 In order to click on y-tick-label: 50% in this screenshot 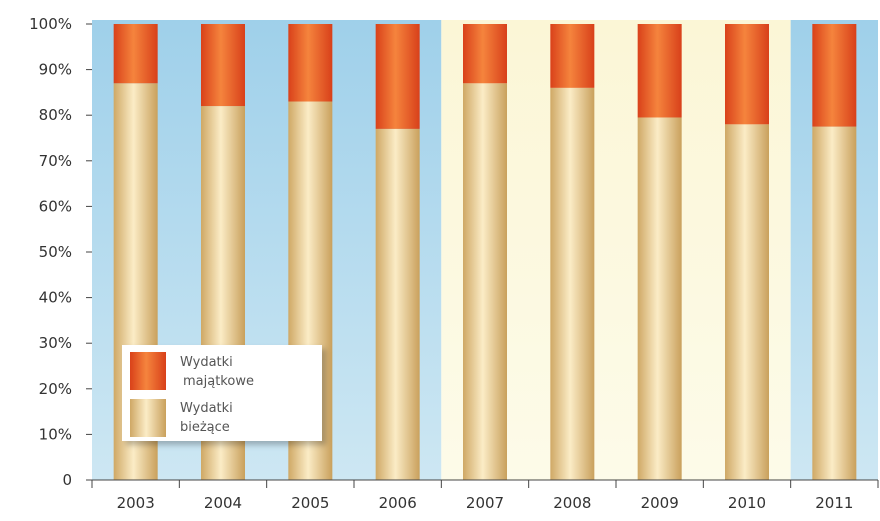, I will do `click(55, 252)`.